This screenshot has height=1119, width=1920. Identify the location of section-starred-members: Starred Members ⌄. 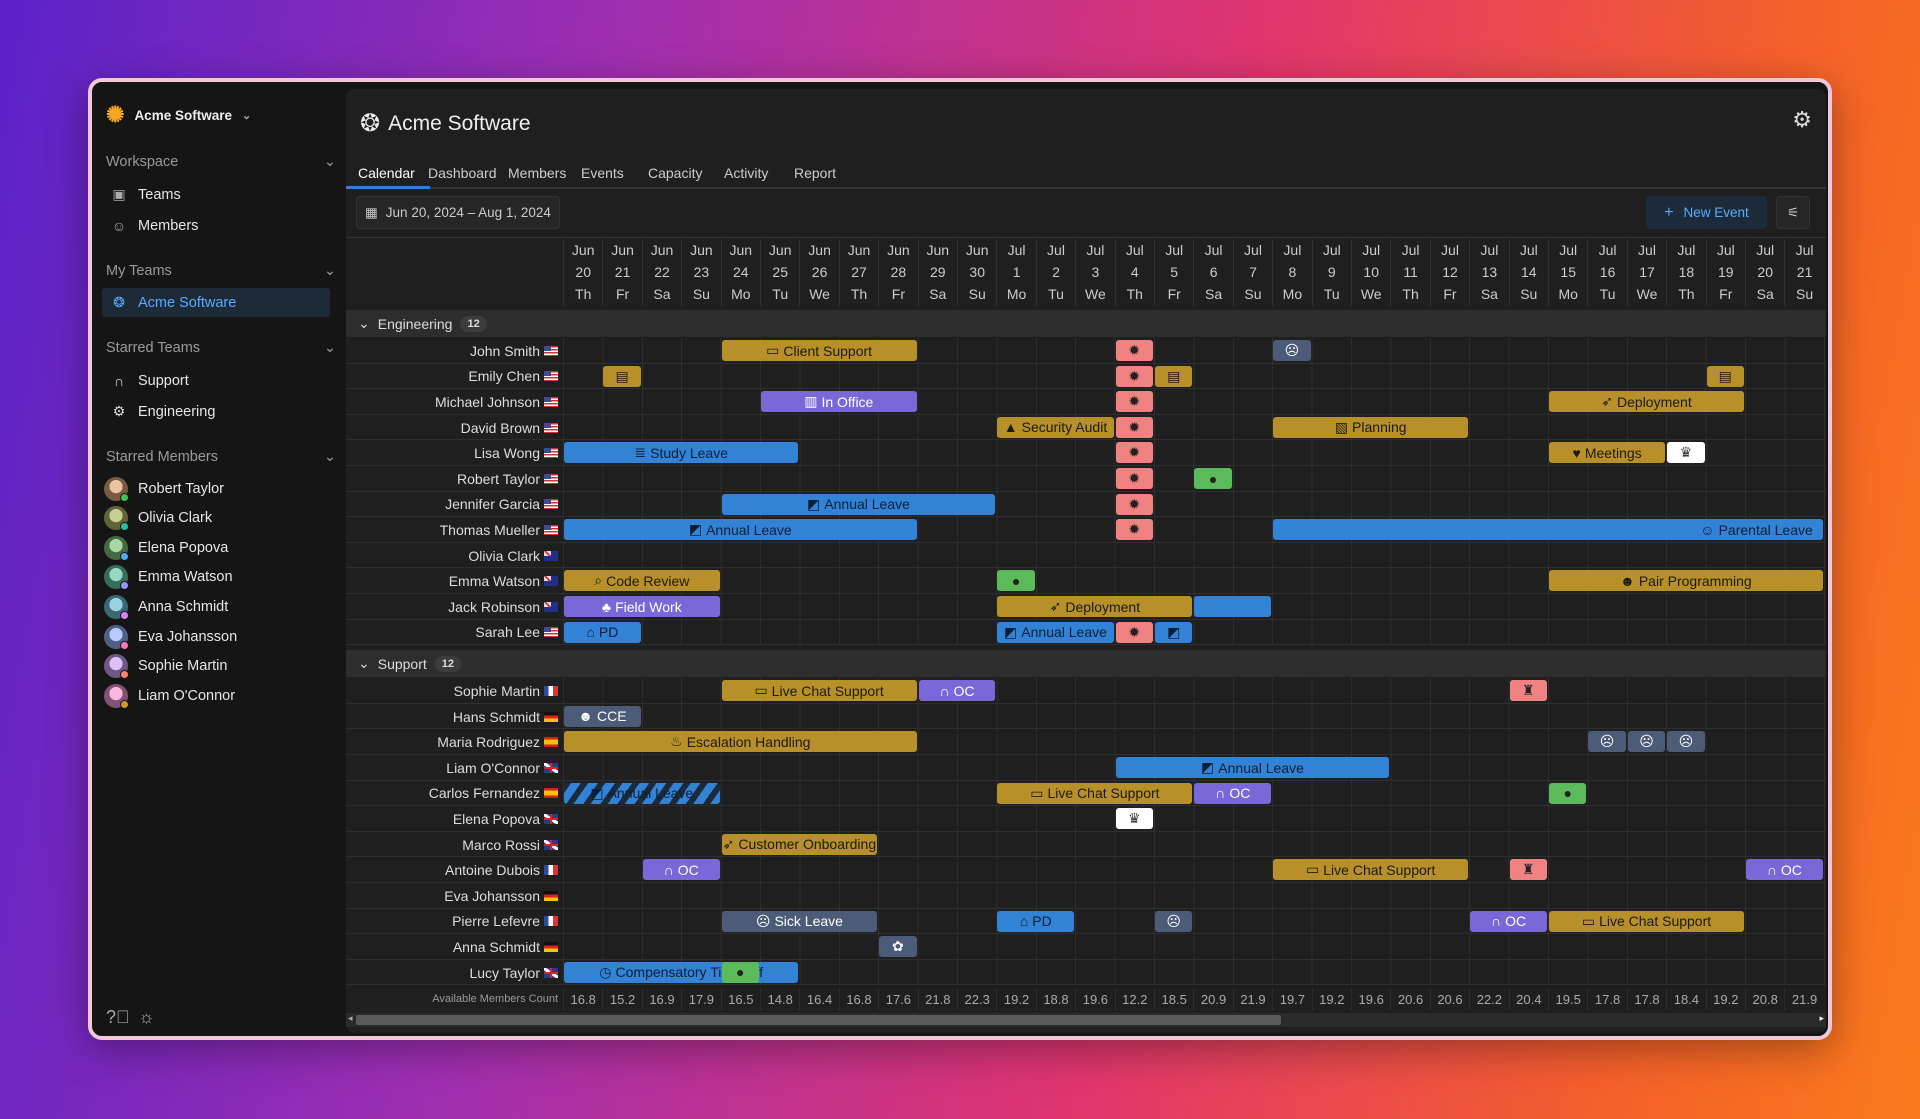
(221, 457).